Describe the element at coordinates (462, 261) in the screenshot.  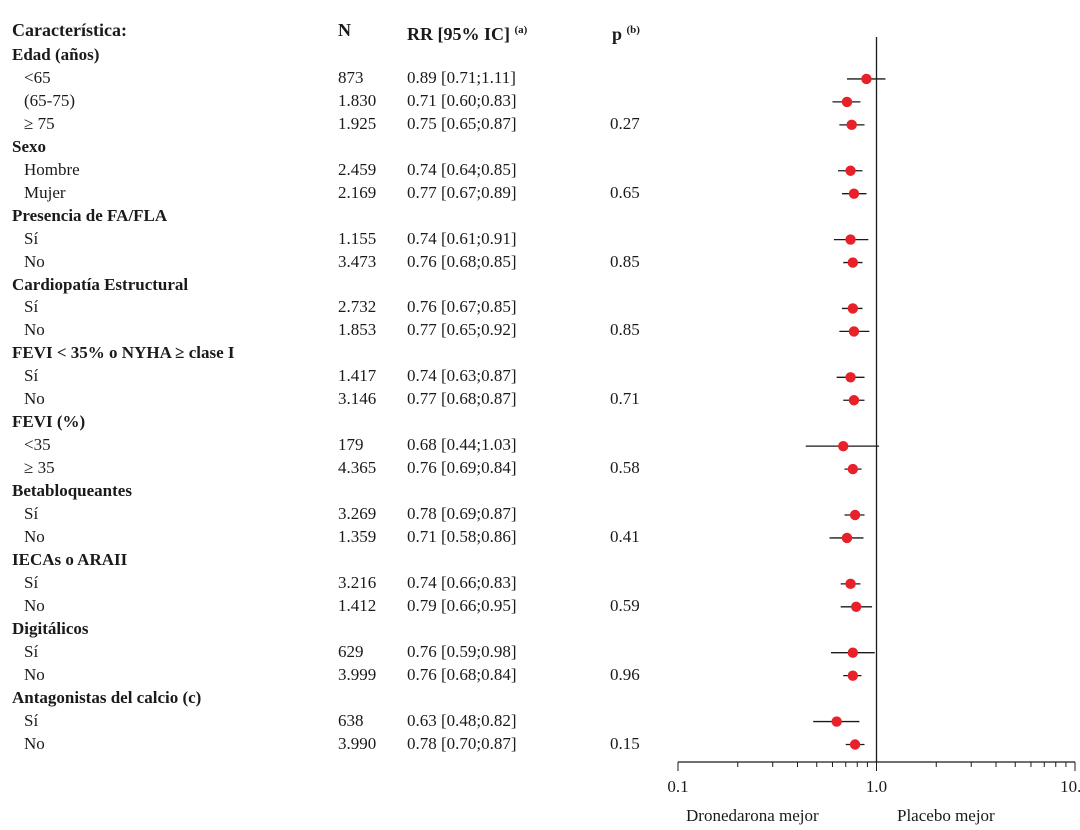
I see `row-rr-ci: 0.76 [0.68;0.85]` at that location.